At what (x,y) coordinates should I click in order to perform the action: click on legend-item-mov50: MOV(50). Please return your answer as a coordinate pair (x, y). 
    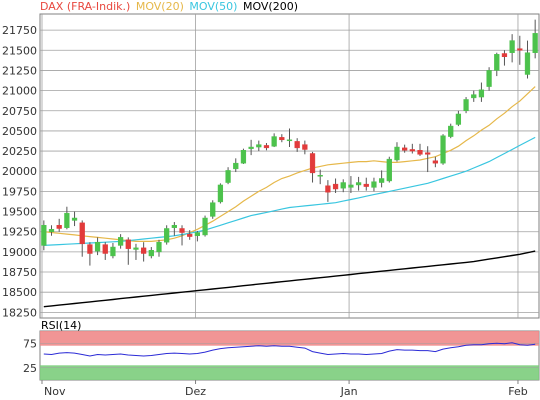
    Looking at the image, I should click on (213, 6).